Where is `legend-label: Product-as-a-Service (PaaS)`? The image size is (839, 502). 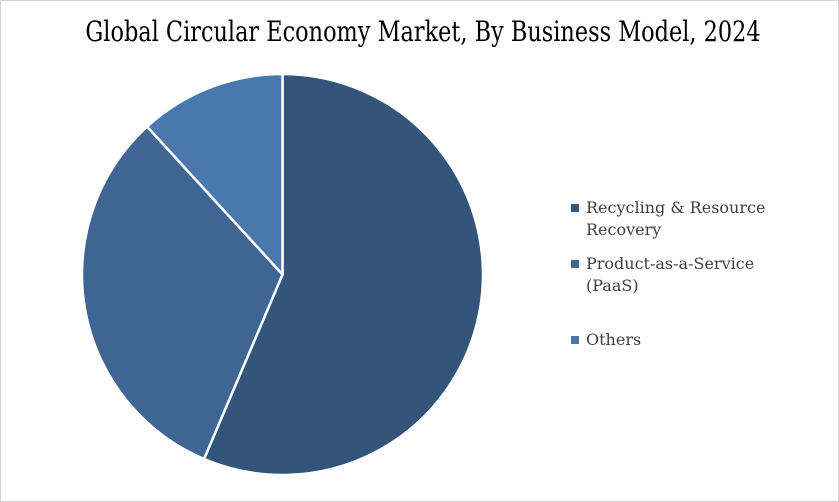
legend-label: Product-as-a-Service (PaaS) is located at coordinates (670, 274).